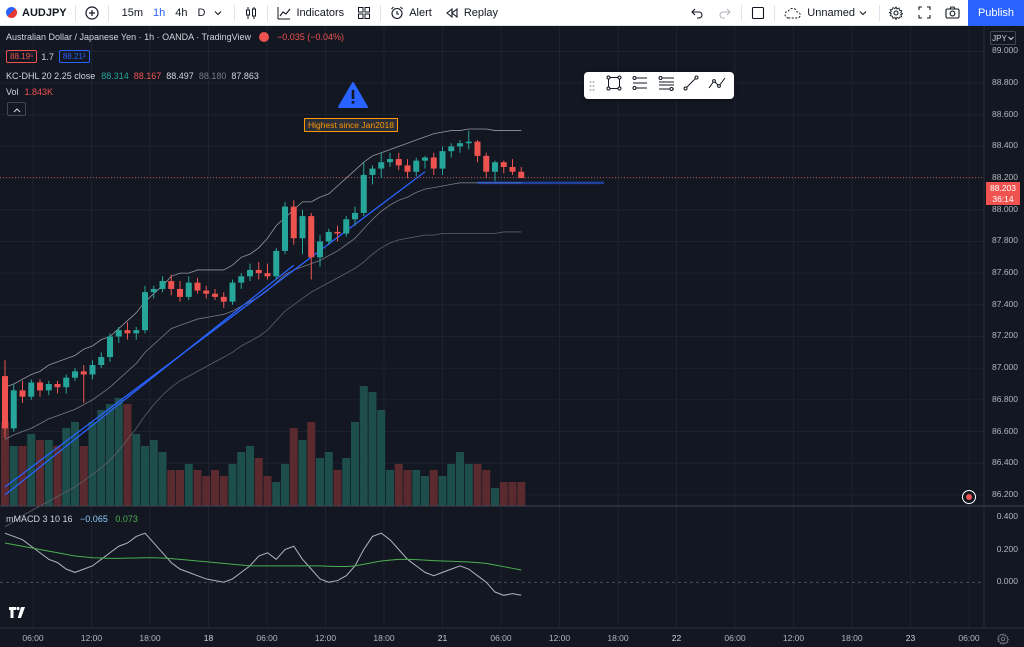 The height and width of the screenshot is (647, 1024). What do you see at coordinates (17, 612) in the screenshot?
I see `tradingview-logo-icon` at bounding box center [17, 612].